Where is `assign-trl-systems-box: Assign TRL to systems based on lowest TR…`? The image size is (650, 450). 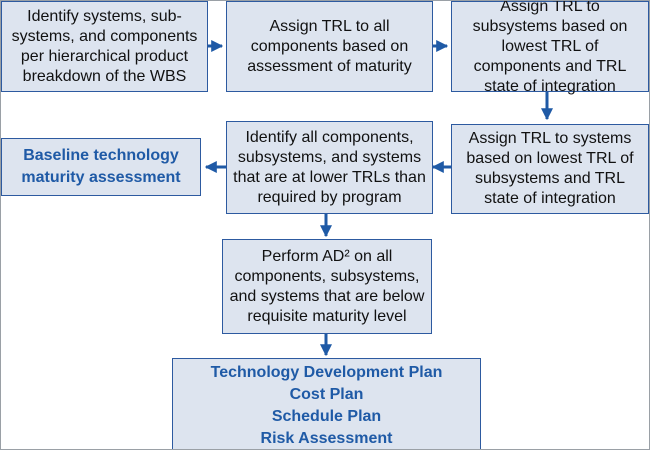 assign-trl-systems-box: Assign TRL to systems based on lowest TR… is located at coordinates (550, 169).